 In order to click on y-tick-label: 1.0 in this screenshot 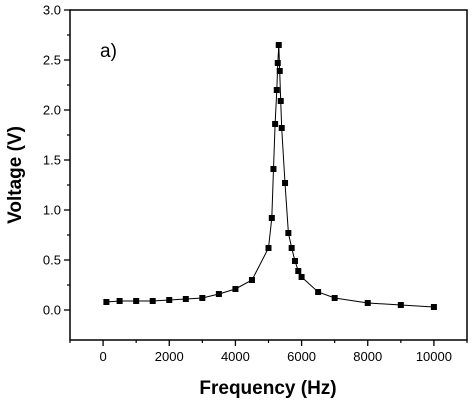, I will do `click(52, 210)`.